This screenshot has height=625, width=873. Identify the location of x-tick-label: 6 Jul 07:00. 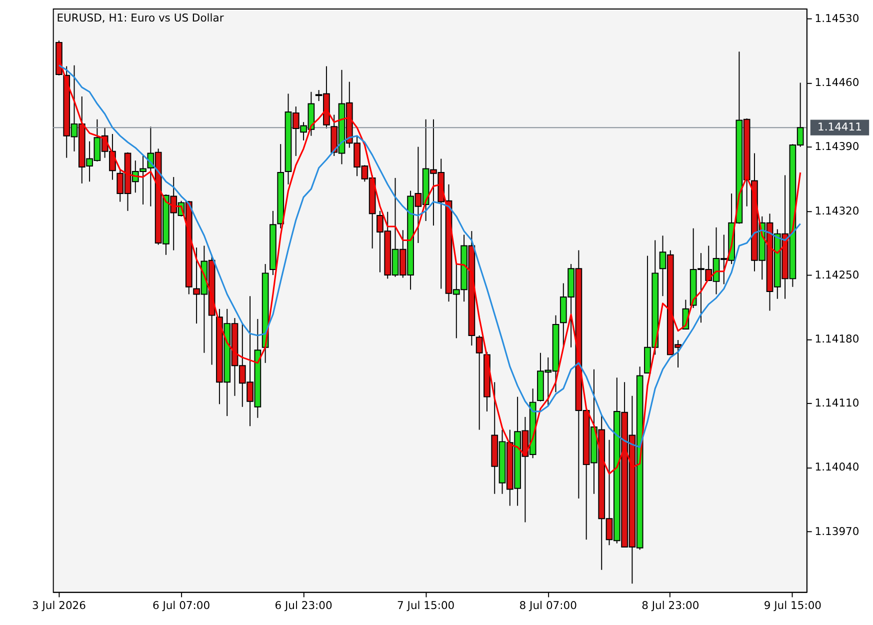
(181, 605).